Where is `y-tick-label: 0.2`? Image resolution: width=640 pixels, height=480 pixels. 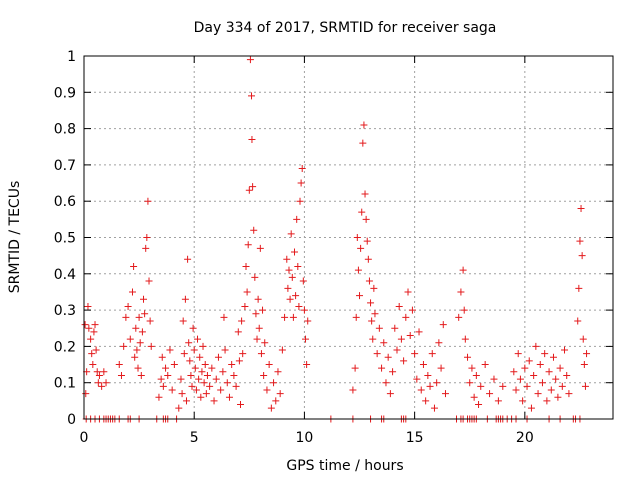 y-tick-label: 0.2 is located at coordinates (65, 347).